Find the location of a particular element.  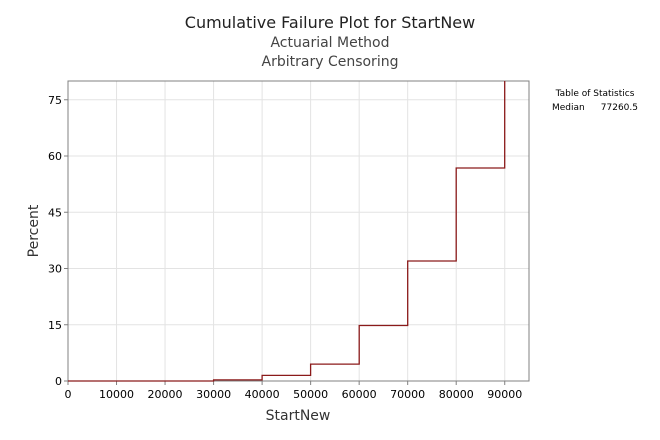

y-tick-label: 0 is located at coordinates (58, 381).